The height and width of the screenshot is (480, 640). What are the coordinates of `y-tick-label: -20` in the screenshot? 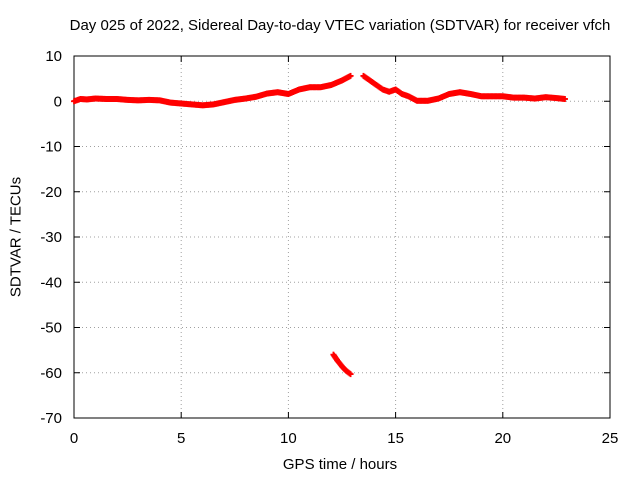 It's located at (51, 192).